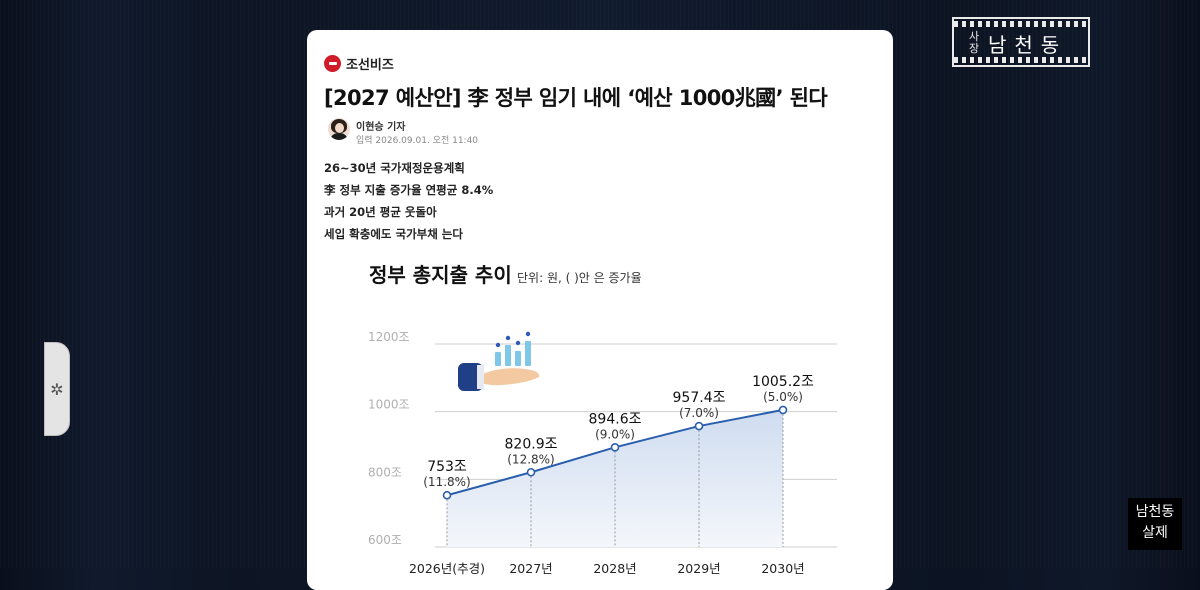  Describe the element at coordinates (782, 568) in the screenshot. I see `x-tick-label: 2030년` at that location.